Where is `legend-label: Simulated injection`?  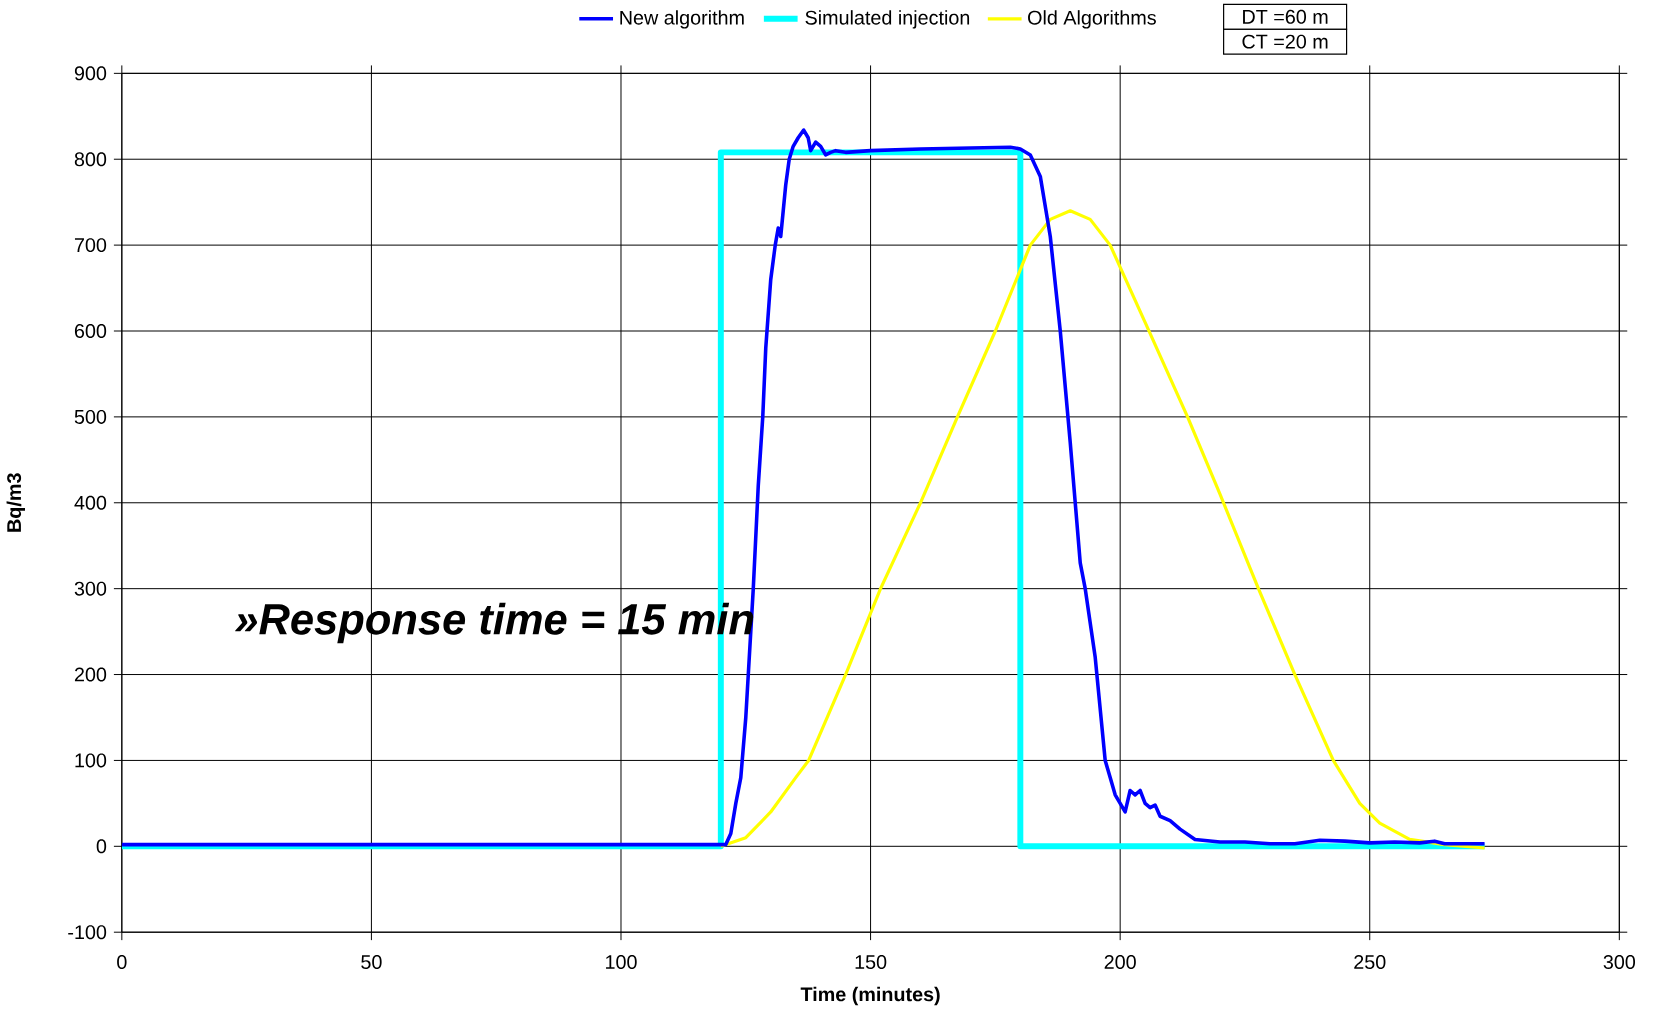
legend-label: Simulated injection is located at coordinates (887, 19).